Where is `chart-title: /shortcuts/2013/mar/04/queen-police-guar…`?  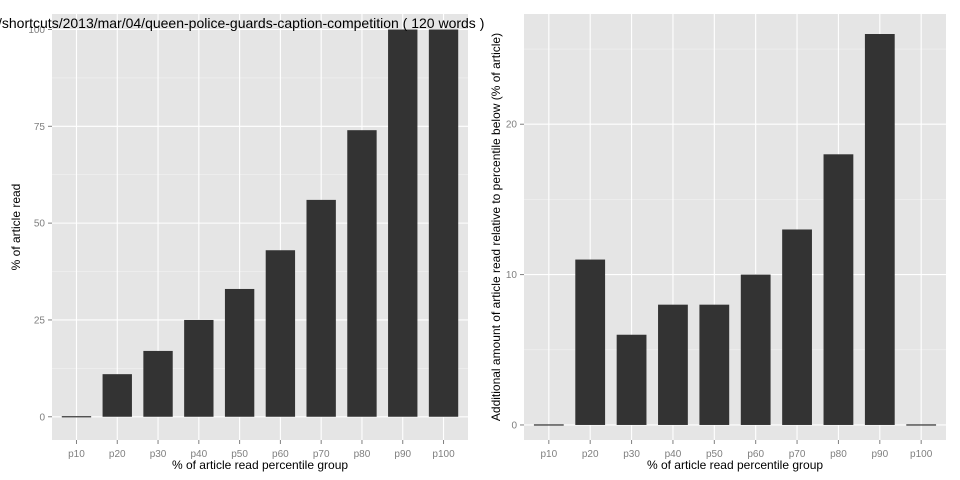
chart-title: /shortcuts/2013/mar/04/queen-police-guar… is located at coordinates (242, 23).